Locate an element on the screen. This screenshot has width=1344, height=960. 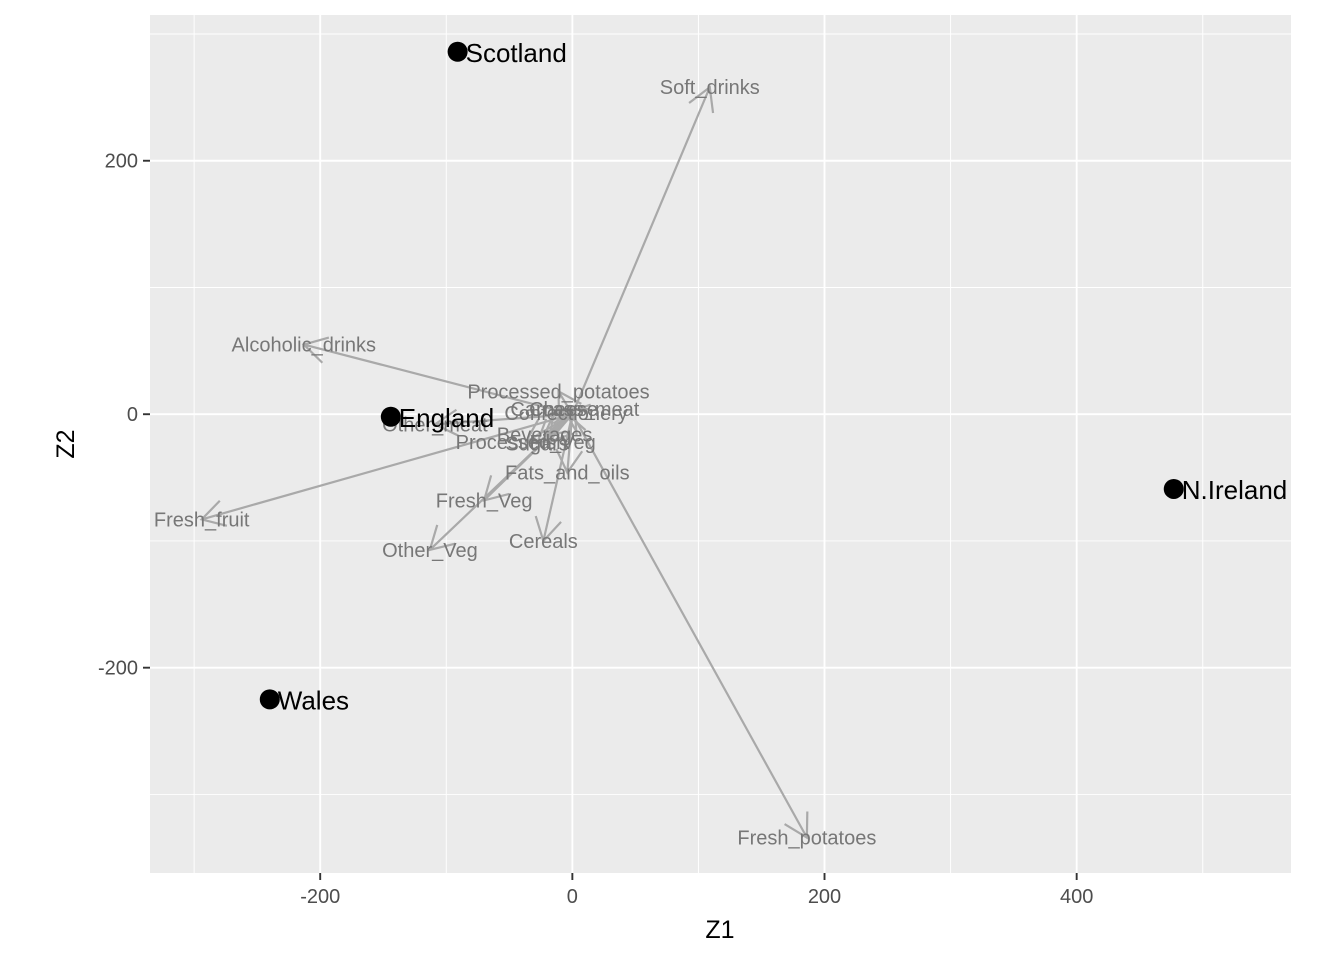
loading-label: Fish is located at coordinates (549, 443).